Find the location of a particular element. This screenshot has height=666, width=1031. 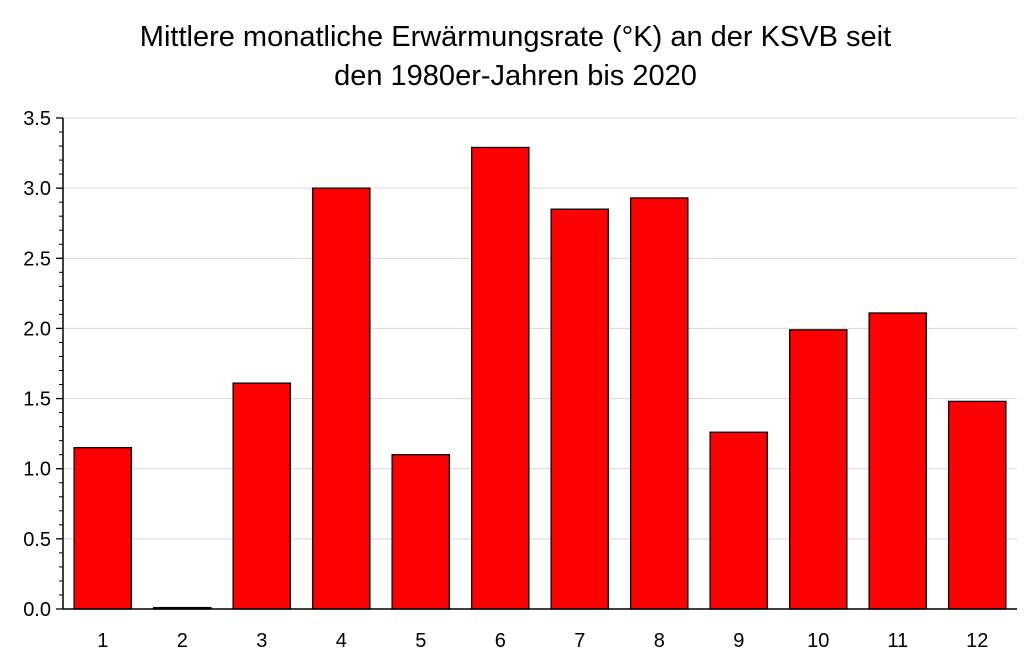

x-tick-label: 9 is located at coordinates (738, 641).